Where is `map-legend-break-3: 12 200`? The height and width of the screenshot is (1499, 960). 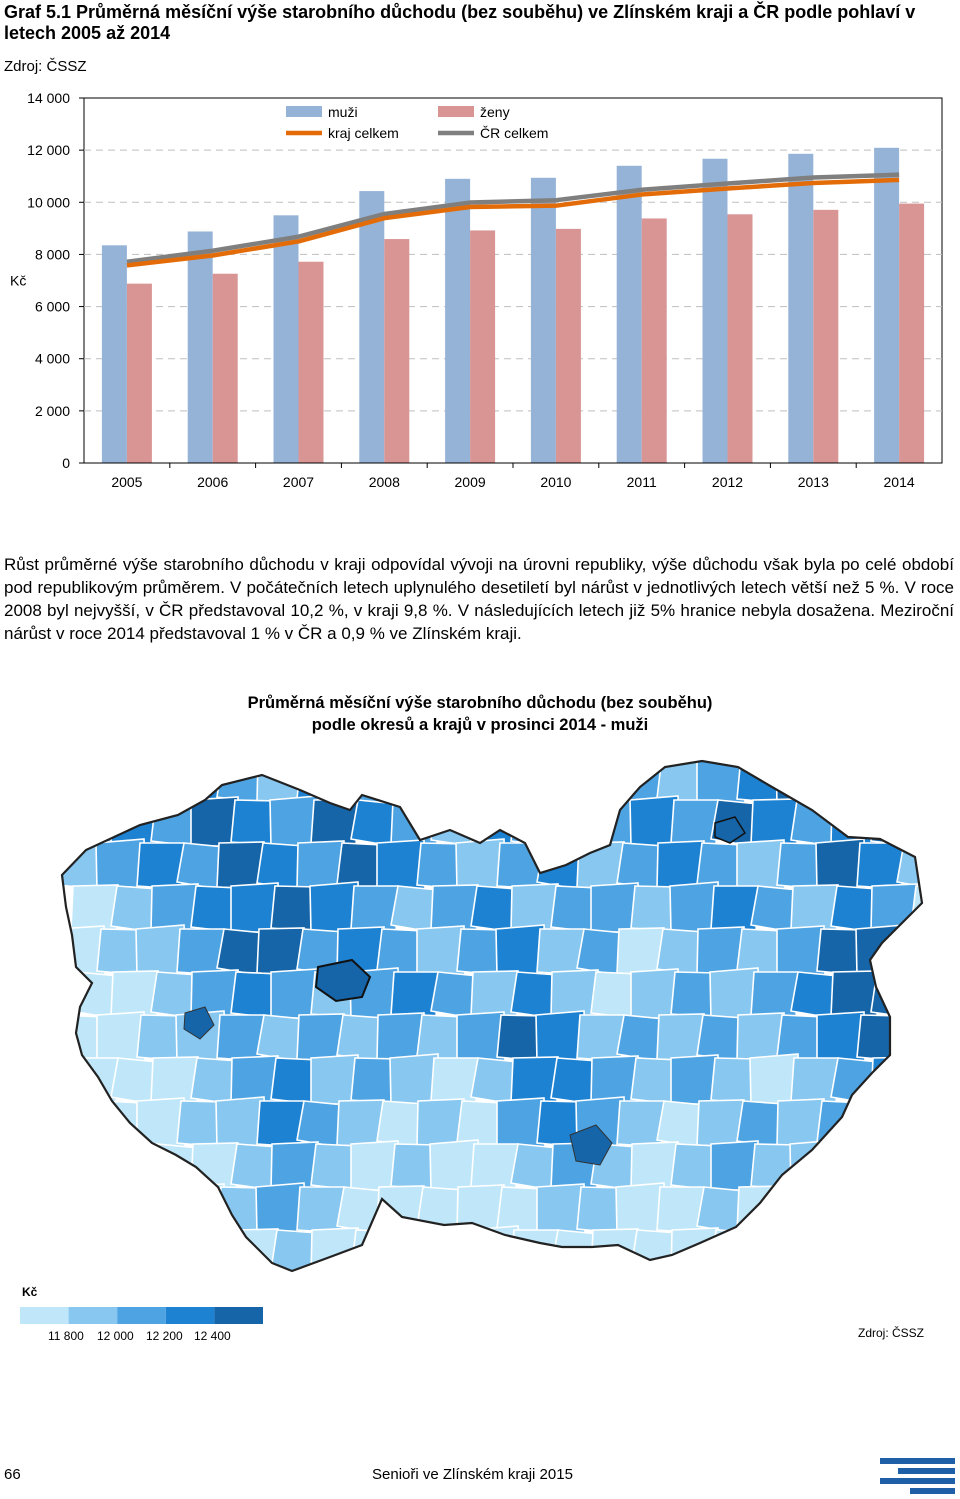 map-legend-break-3: 12 200 is located at coordinates (164, 1336).